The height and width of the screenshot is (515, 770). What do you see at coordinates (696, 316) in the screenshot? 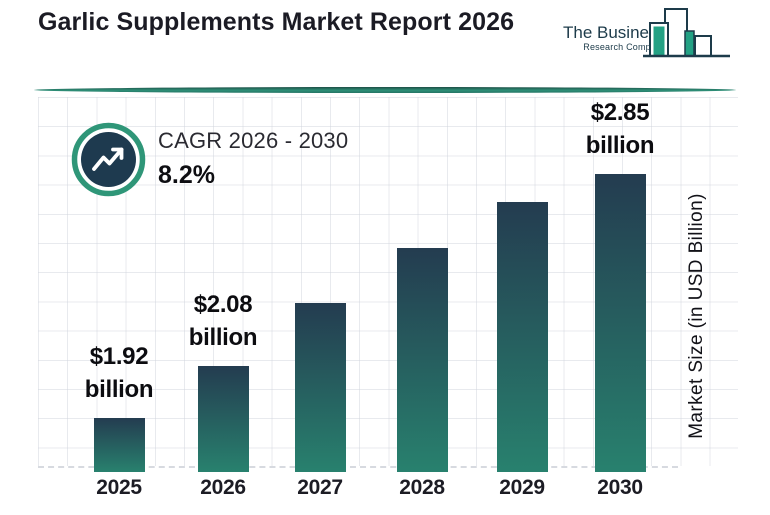
I see `y-axis-title: Market Size (in USD Billion)` at bounding box center [696, 316].